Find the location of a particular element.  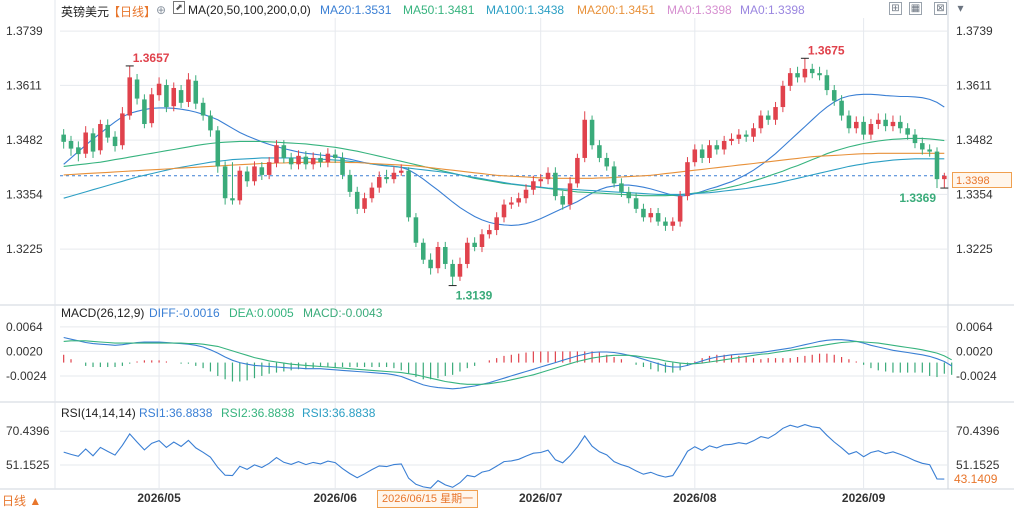

caret-up-icon: ▲ is located at coordinates (35, 501).